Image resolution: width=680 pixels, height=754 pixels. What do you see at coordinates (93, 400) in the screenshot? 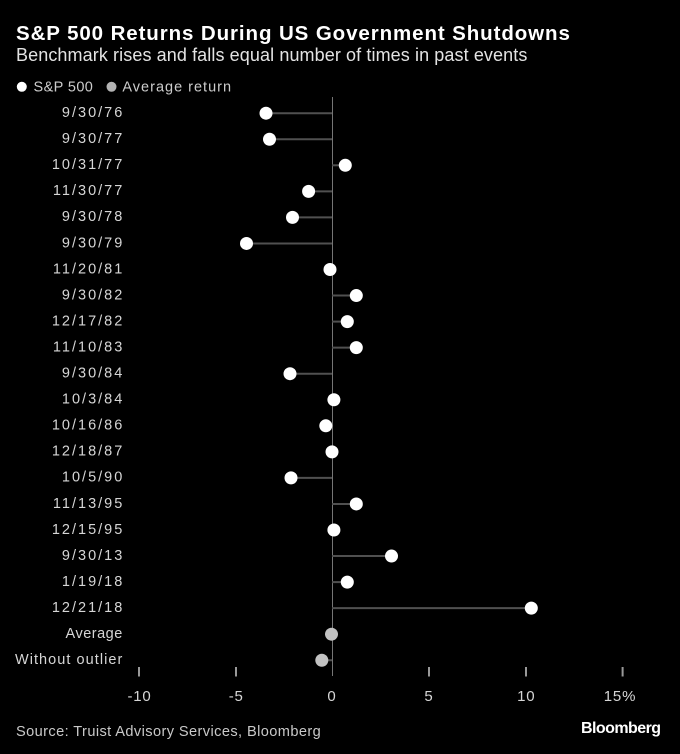
I see `svg-text: 10/3/84` at bounding box center [93, 400].